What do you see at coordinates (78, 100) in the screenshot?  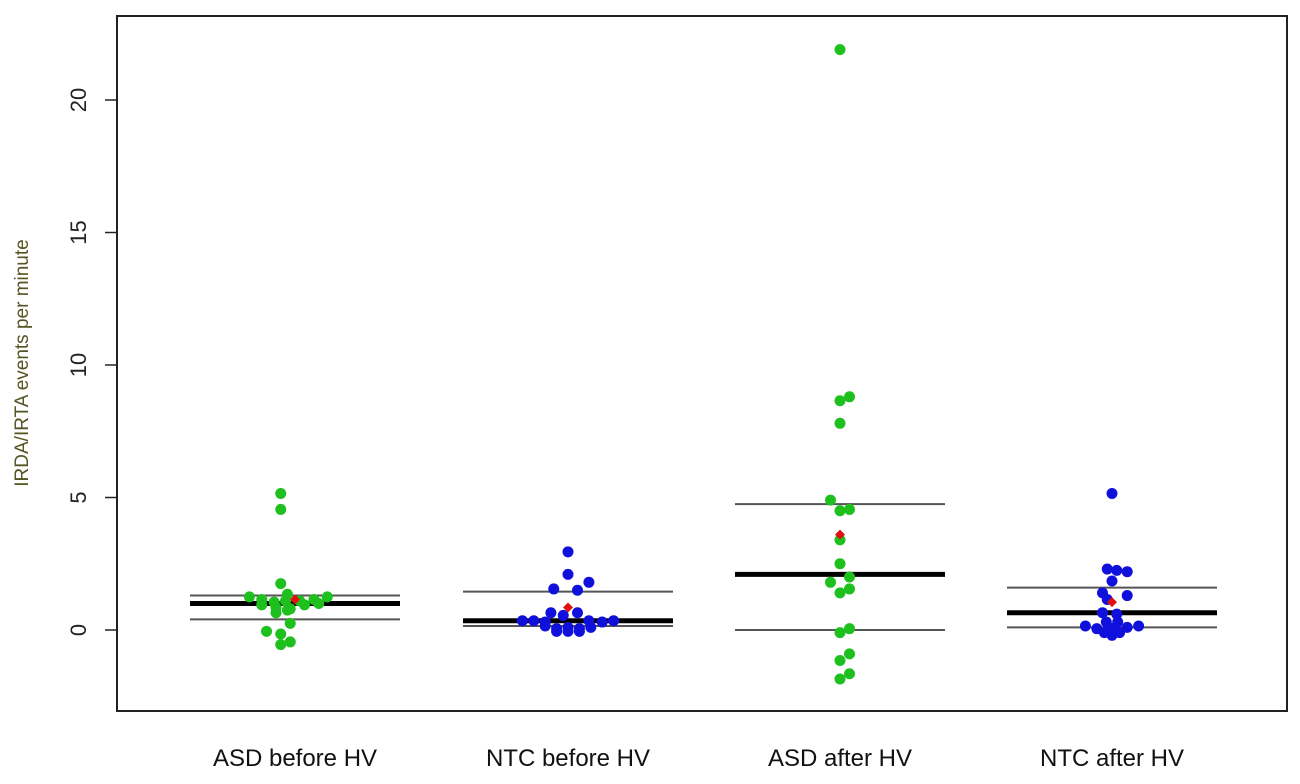 I see `y-tick-label: 20` at bounding box center [78, 100].